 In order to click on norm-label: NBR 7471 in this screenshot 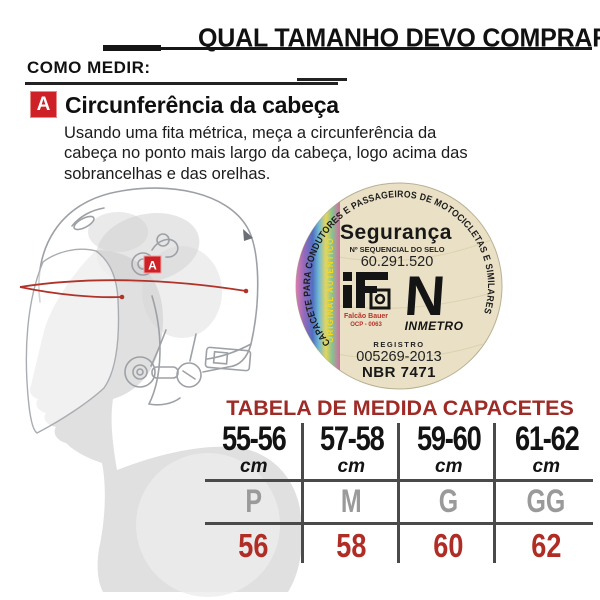, I will do `click(399, 372)`.